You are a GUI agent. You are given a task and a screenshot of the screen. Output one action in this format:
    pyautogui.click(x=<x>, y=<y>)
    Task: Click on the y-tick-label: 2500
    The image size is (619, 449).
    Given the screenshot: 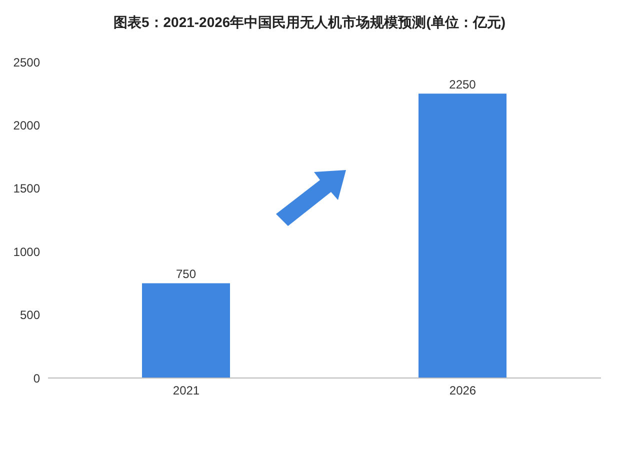 What is the action you would take?
    pyautogui.click(x=26, y=62)
    